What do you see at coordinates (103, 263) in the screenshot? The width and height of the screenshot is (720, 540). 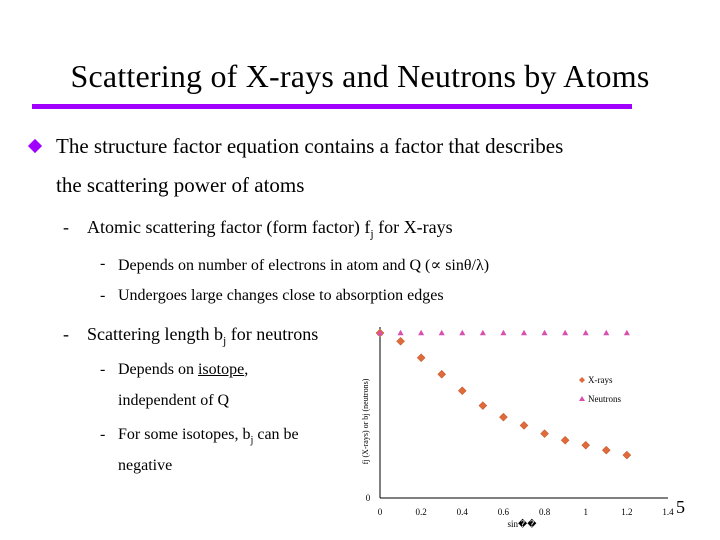 I see `xray-sub1-dash: -` at bounding box center [103, 263].